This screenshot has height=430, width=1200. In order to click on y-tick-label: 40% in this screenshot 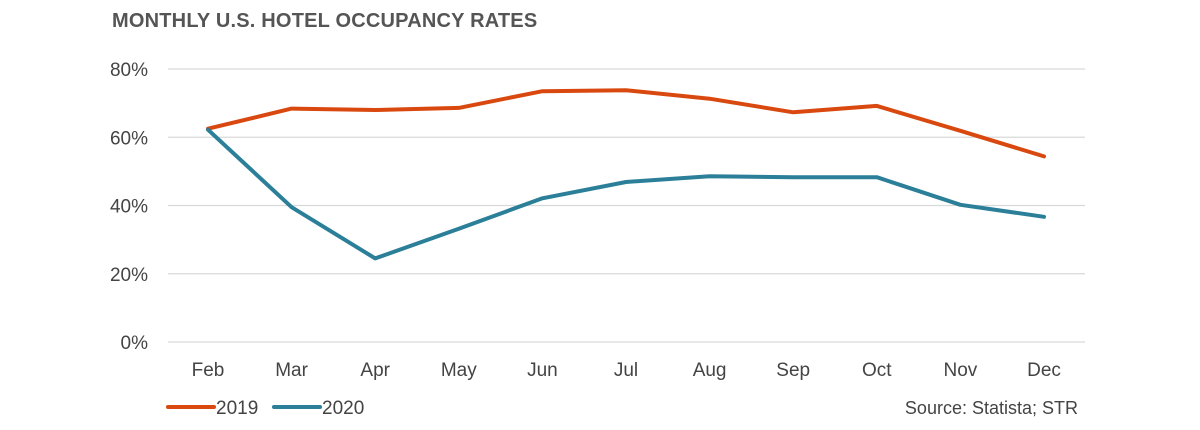, I will do `click(129, 207)`.